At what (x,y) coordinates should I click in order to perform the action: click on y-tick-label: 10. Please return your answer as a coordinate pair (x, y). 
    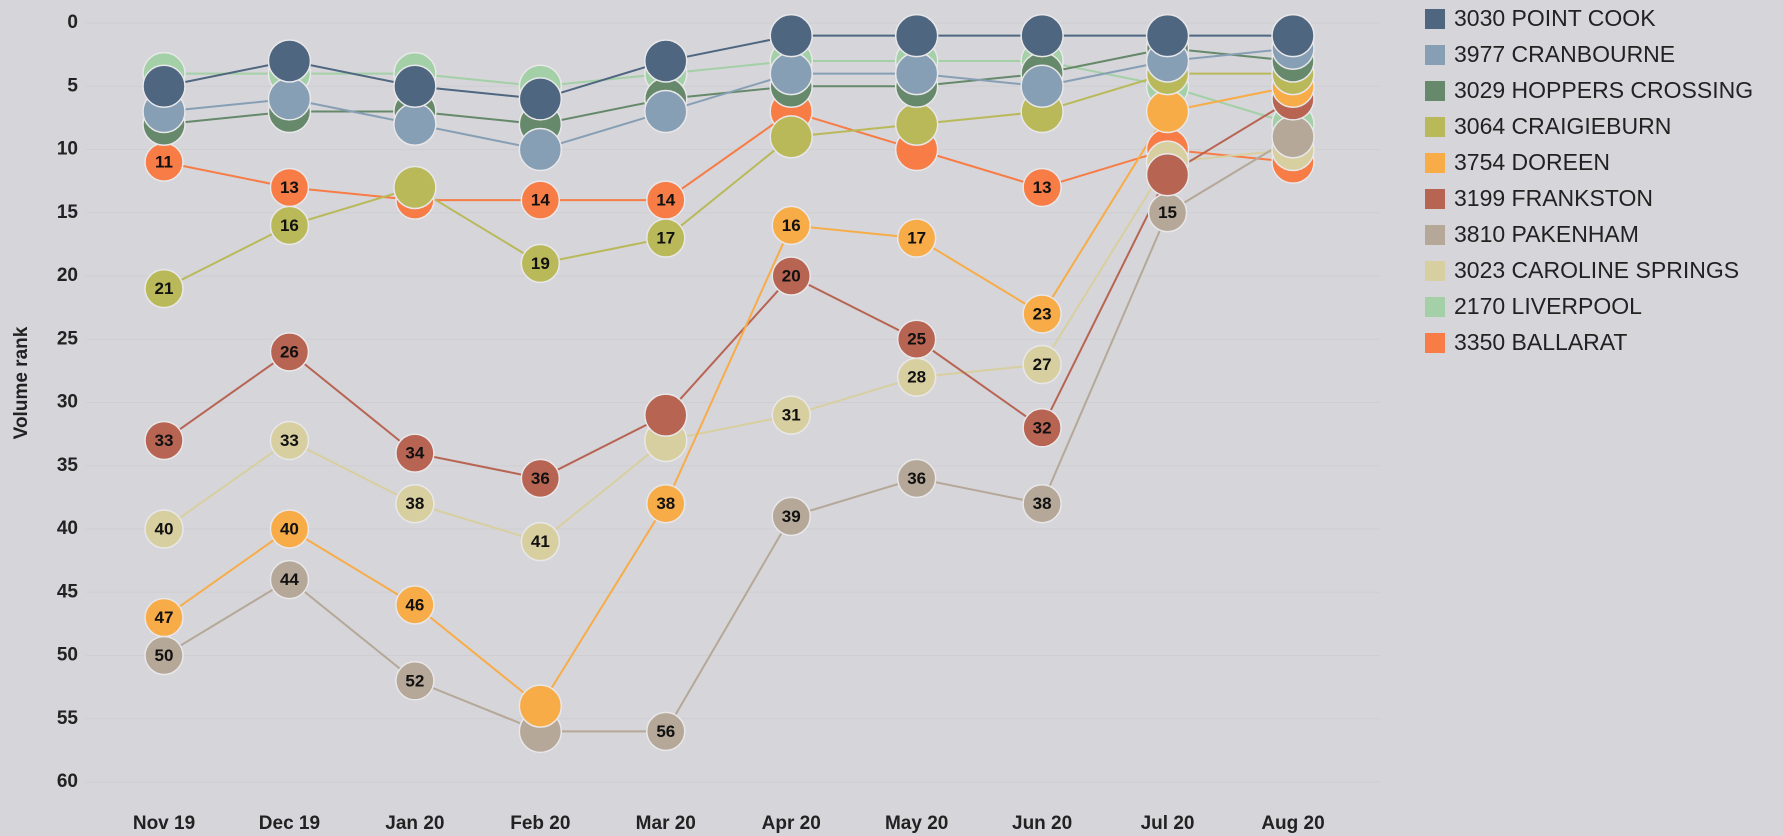
    Looking at the image, I should click on (67, 149).